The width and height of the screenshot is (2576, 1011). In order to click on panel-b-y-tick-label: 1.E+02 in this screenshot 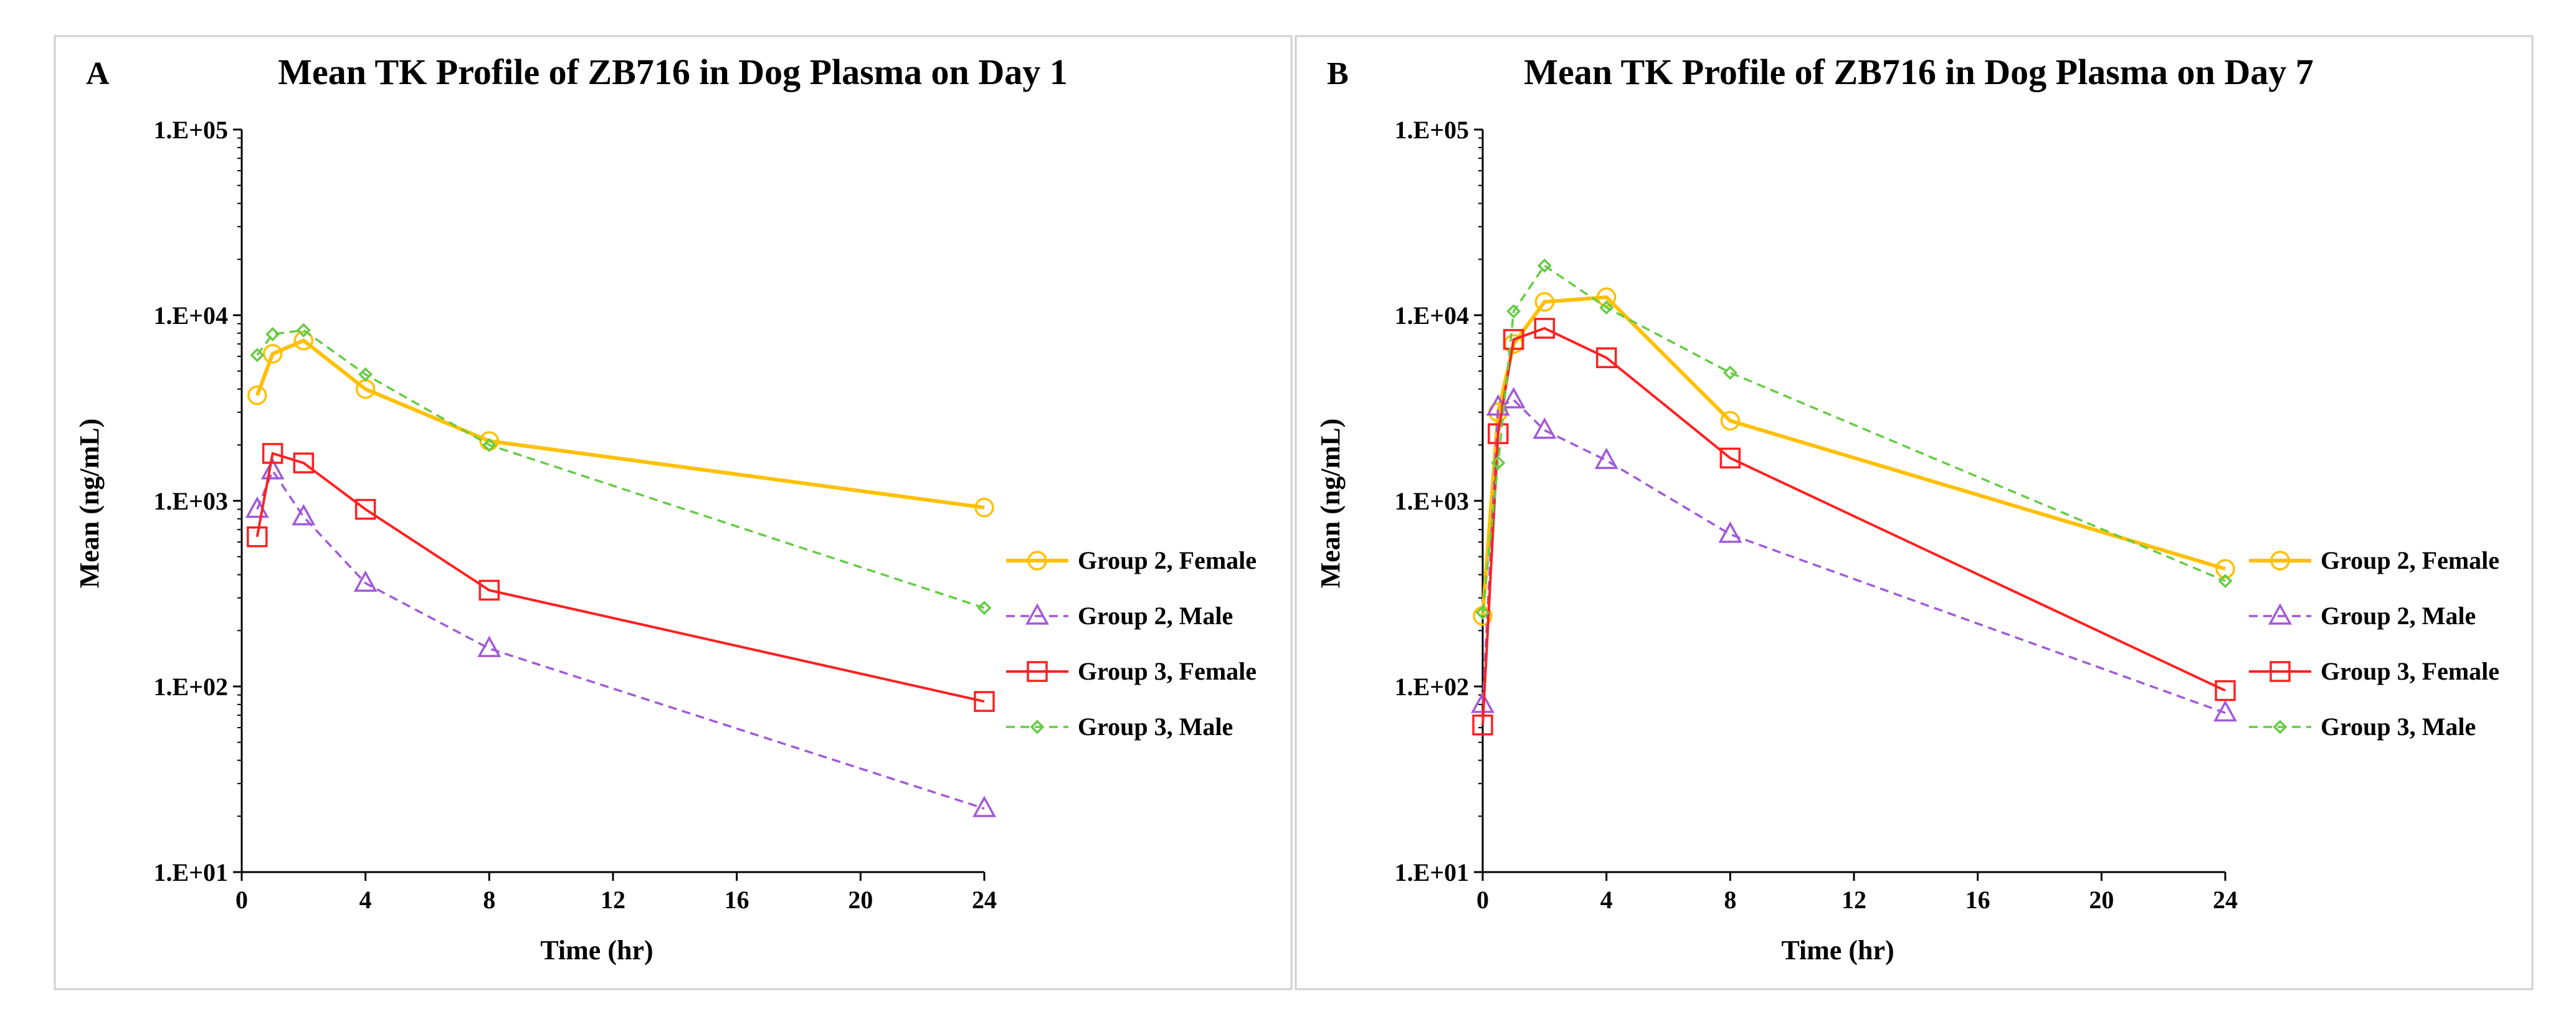, I will do `click(1432, 687)`.